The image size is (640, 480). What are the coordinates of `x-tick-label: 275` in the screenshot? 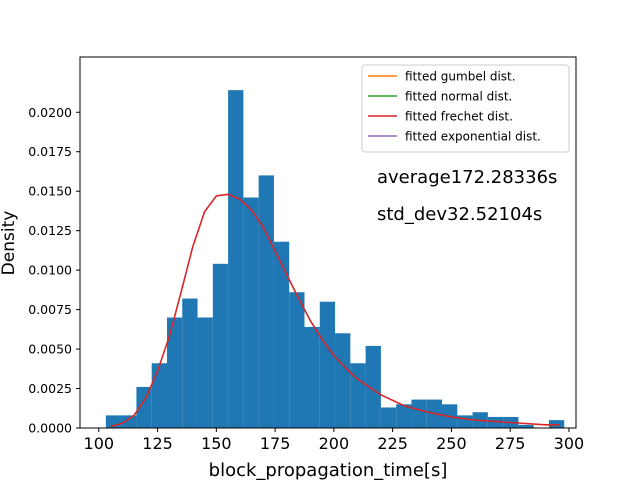 It's located at (510, 443).